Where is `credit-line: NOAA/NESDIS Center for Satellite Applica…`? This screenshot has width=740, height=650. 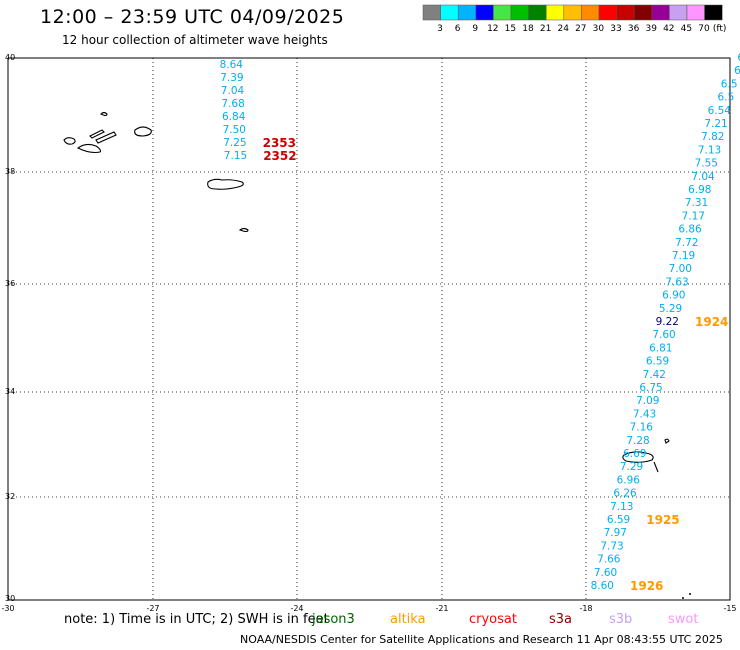 credit-line: NOAA/NESDIS Center for Satellite Applica… is located at coordinates (481, 639).